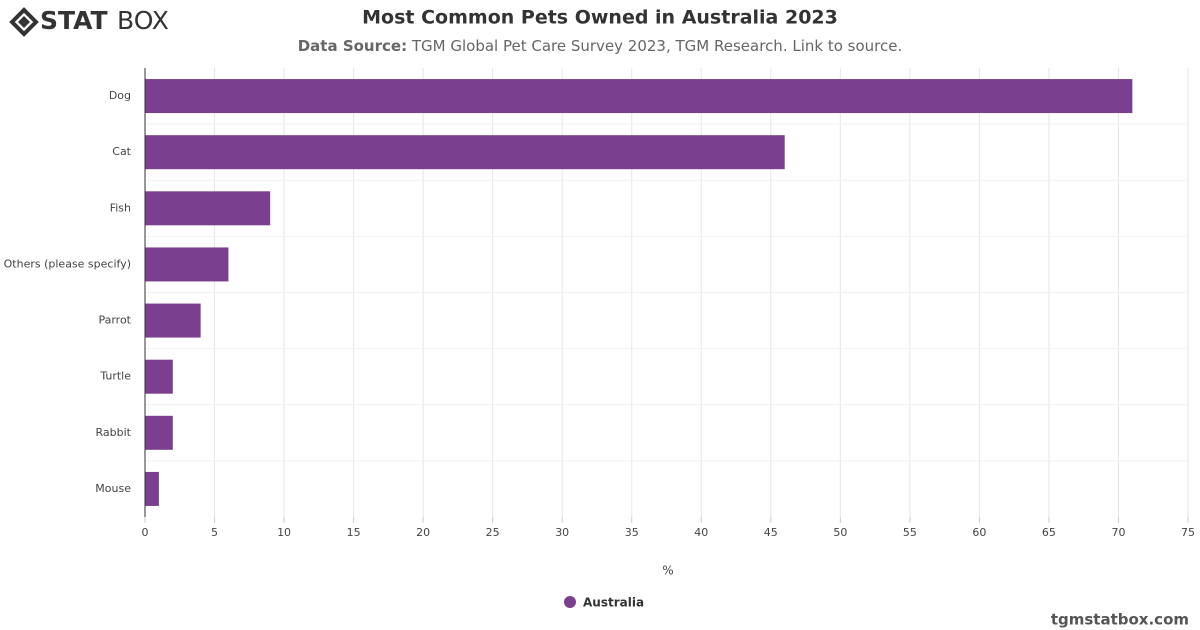  I want to click on x-tick-label: 5, so click(214, 532).